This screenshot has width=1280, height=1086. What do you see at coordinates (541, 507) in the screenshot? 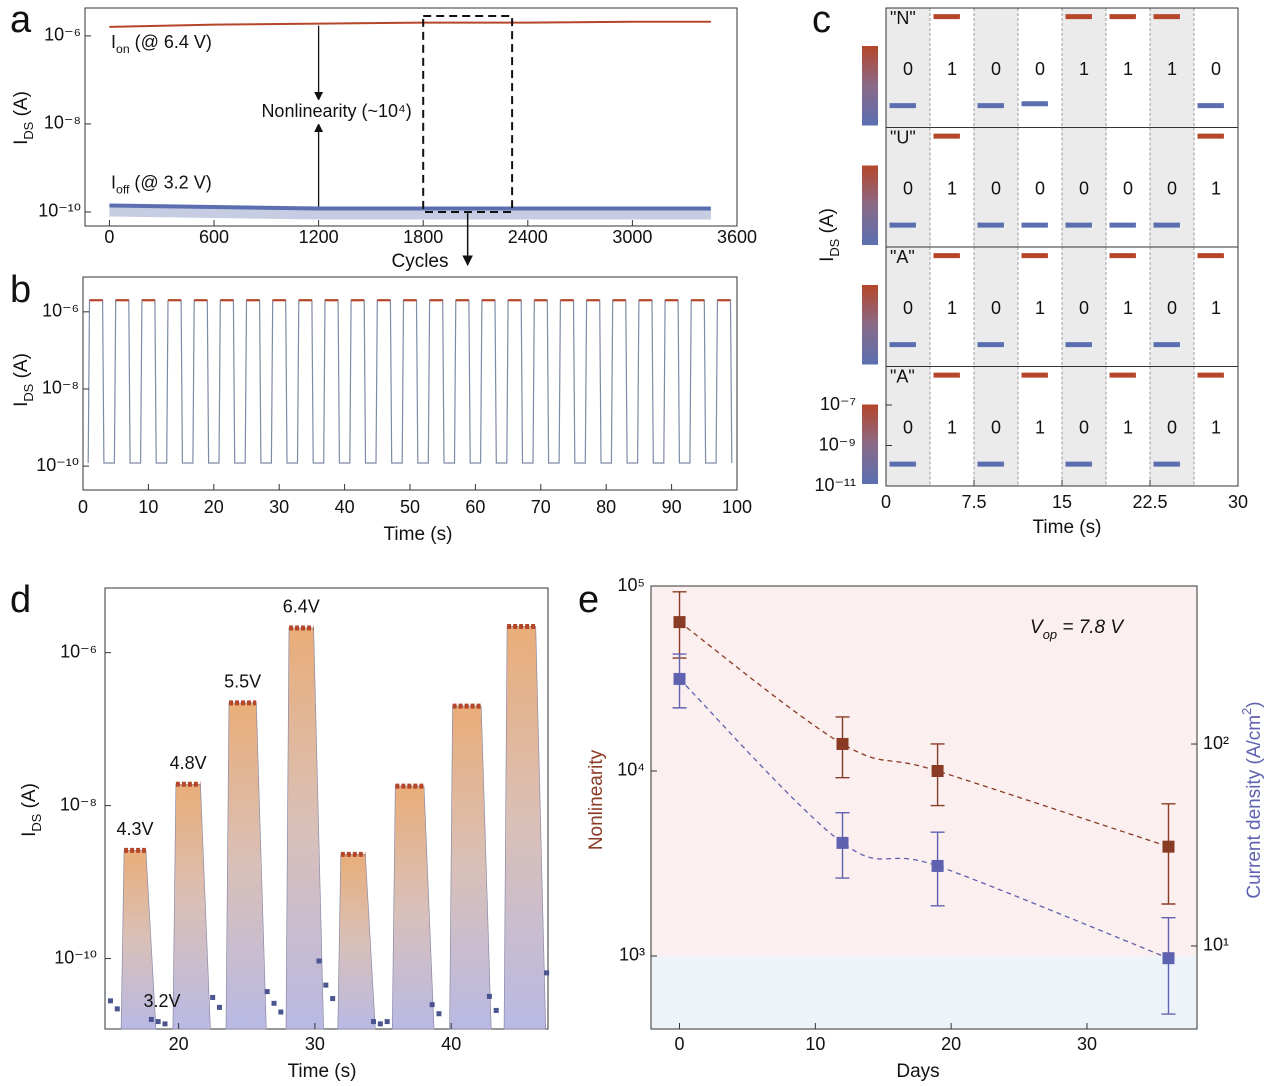
I see `x-tick-label: 70` at bounding box center [541, 507].